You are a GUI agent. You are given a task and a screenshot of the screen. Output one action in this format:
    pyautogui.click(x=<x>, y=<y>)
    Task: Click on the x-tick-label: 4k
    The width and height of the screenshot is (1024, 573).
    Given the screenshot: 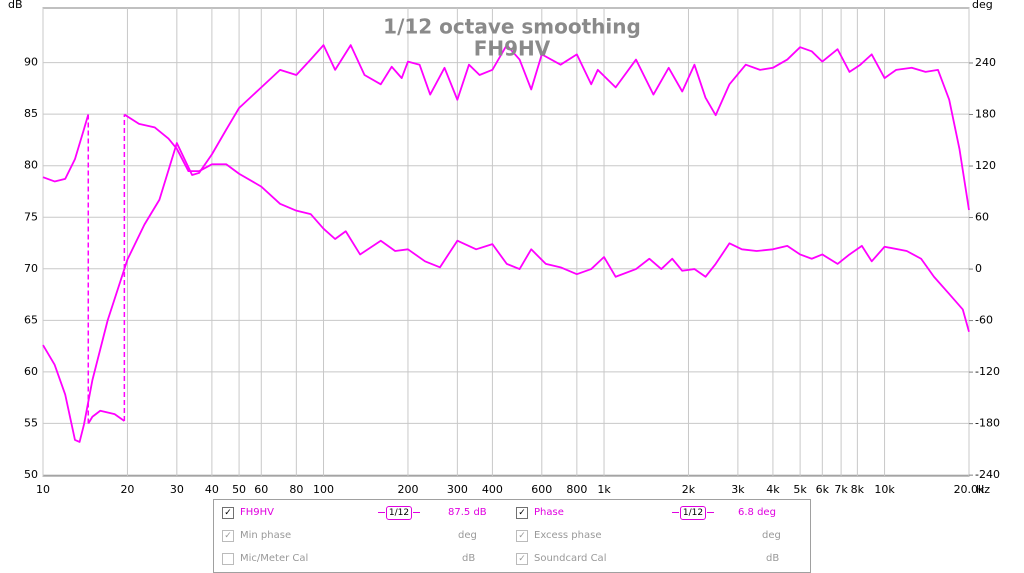 What is the action you would take?
    pyautogui.click(x=773, y=489)
    